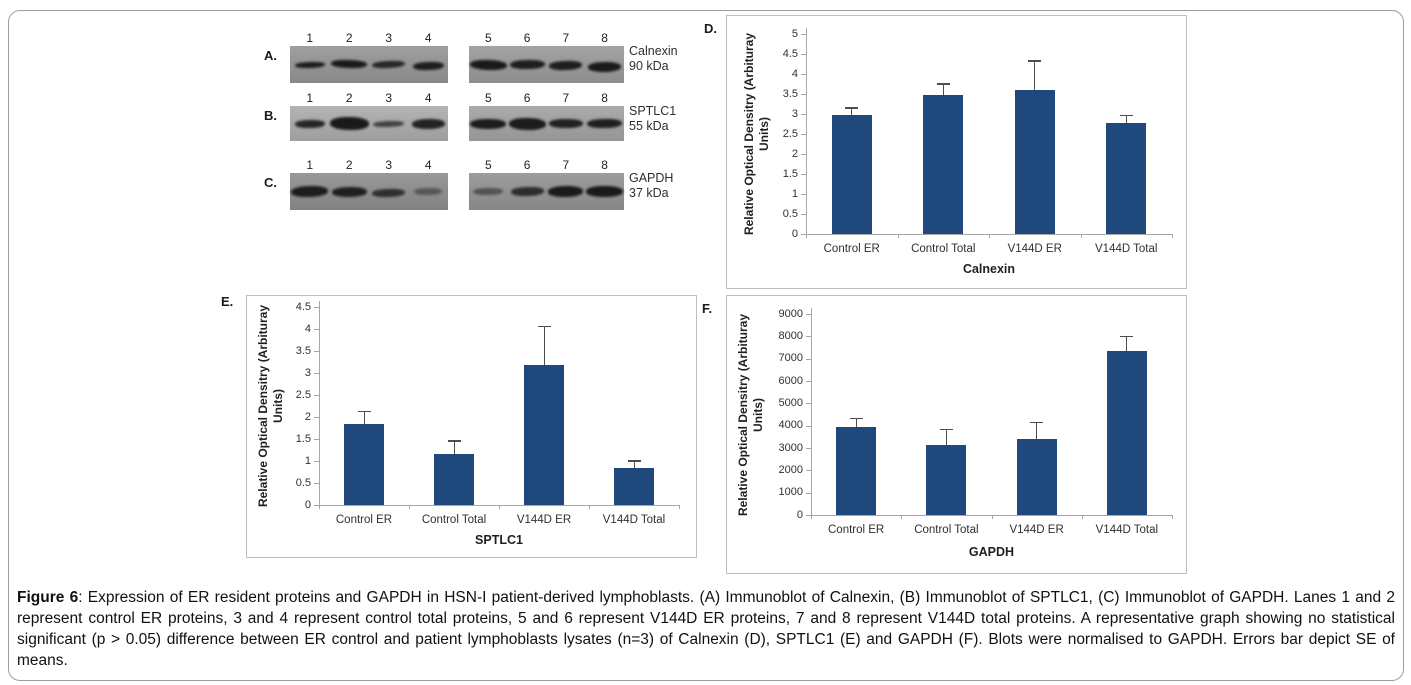 The image size is (1411, 685). I want to click on category-label: Control Total, so click(946, 530).